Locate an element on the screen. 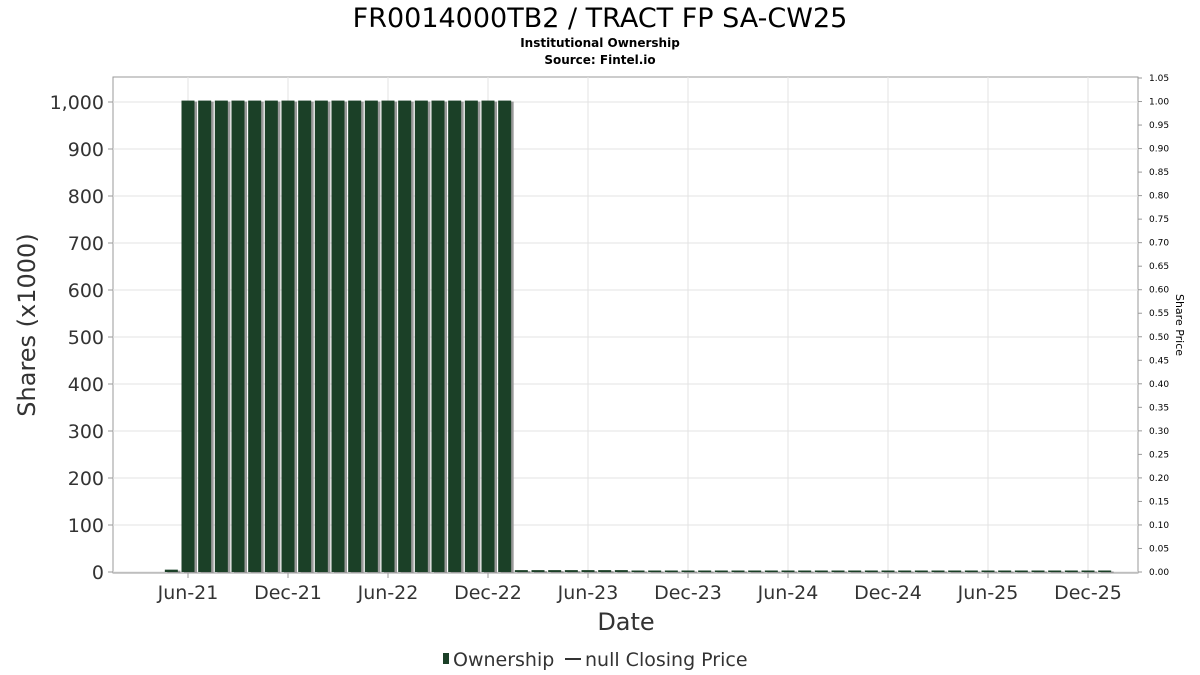  legend-price-label: null Closing Price is located at coordinates (666, 660).